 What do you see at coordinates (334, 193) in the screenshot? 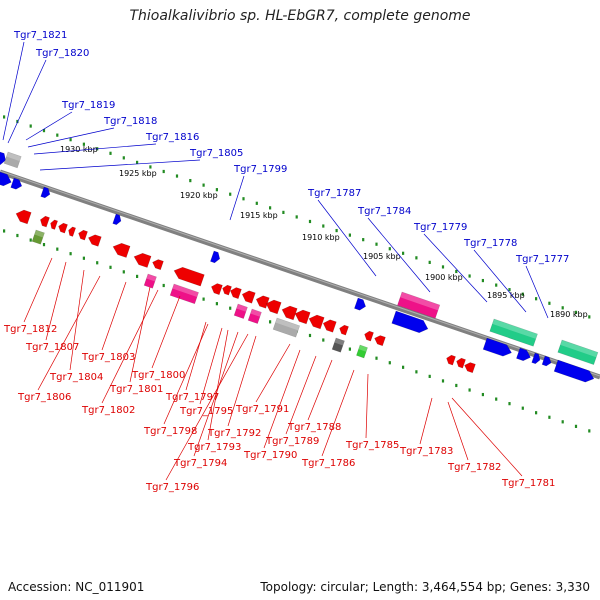
I see `gene-label-top: Tgr7_1787` at bounding box center [334, 193].